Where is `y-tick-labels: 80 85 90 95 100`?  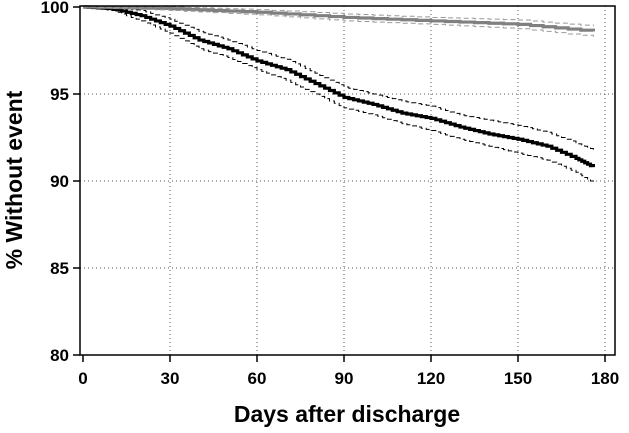
y-tick-labels: 80 85 90 95 100 is located at coordinates (55, 182).